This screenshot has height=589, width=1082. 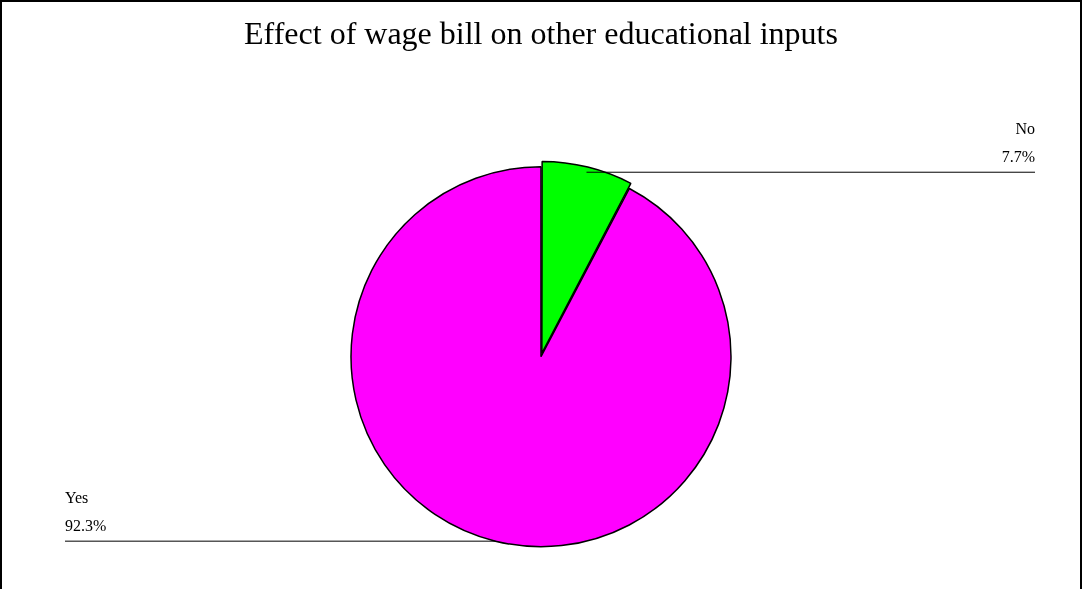 I want to click on data-label: 7.7%, so click(x=1018, y=157).